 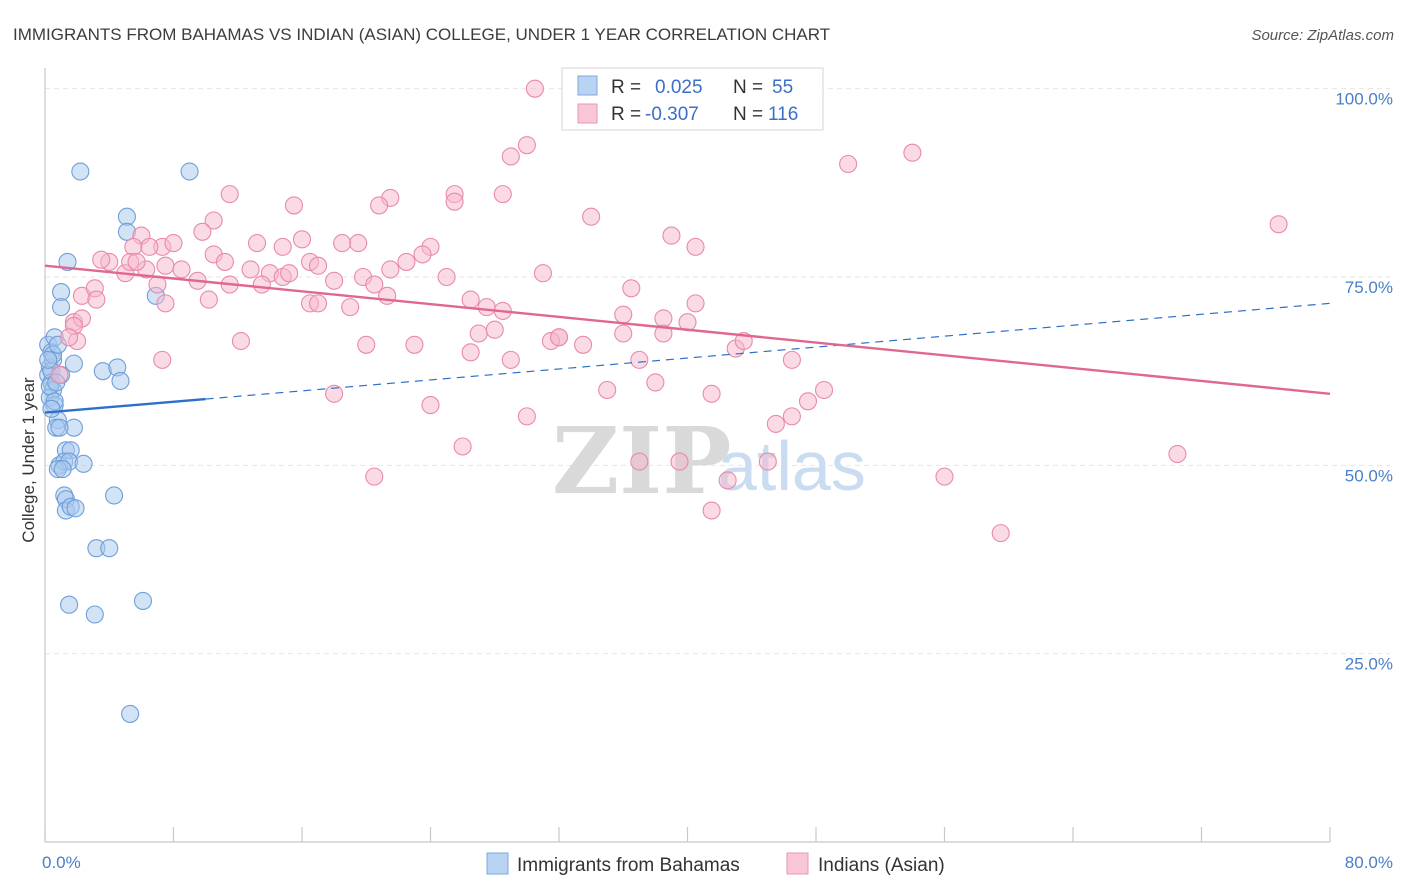 What do you see at coordinates (28, 460) in the screenshot?
I see `y-axis-label: College, Under 1 year` at bounding box center [28, 460].